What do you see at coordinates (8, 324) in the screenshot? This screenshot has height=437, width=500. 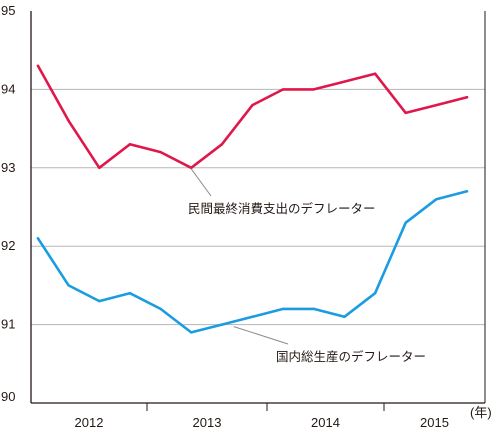 I see `y-tick-label: 91` at bounding box center [8, 324].